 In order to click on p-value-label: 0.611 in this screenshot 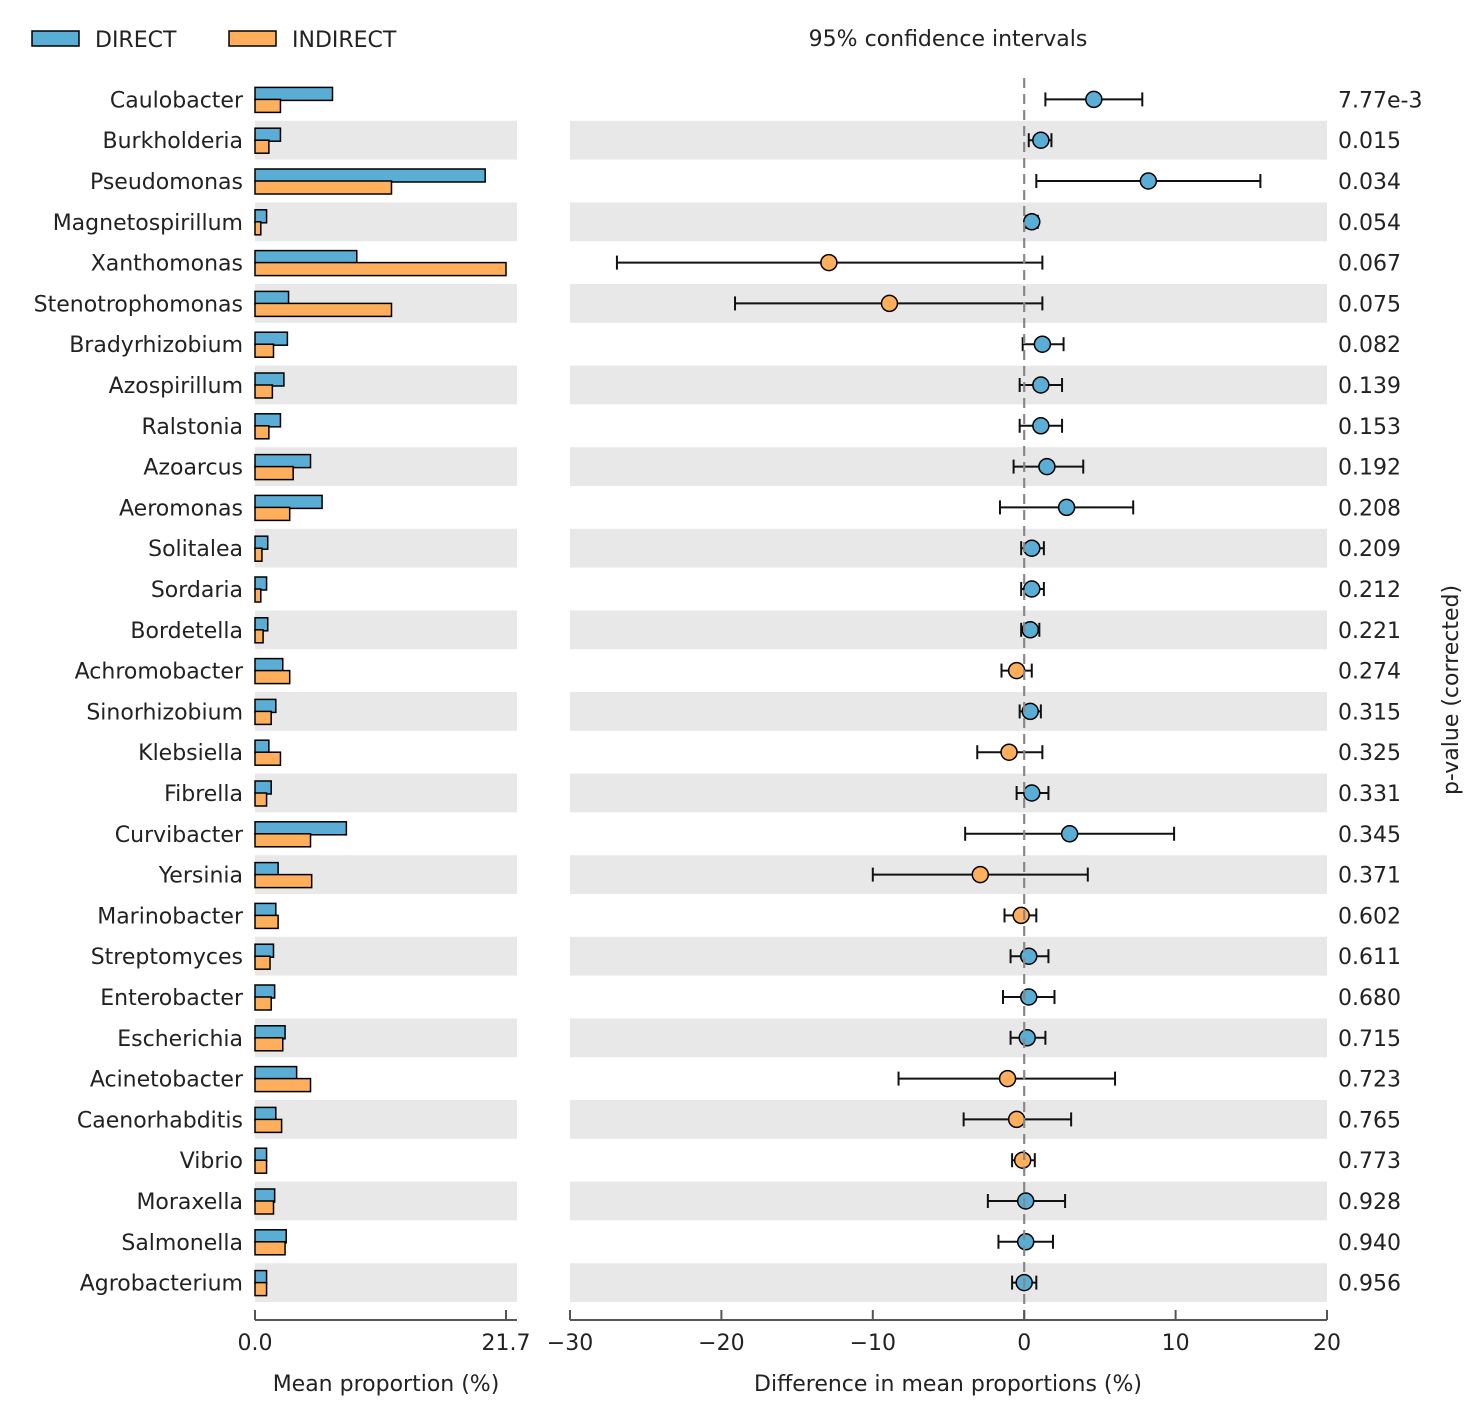, I will do `click(1369, 957)`.